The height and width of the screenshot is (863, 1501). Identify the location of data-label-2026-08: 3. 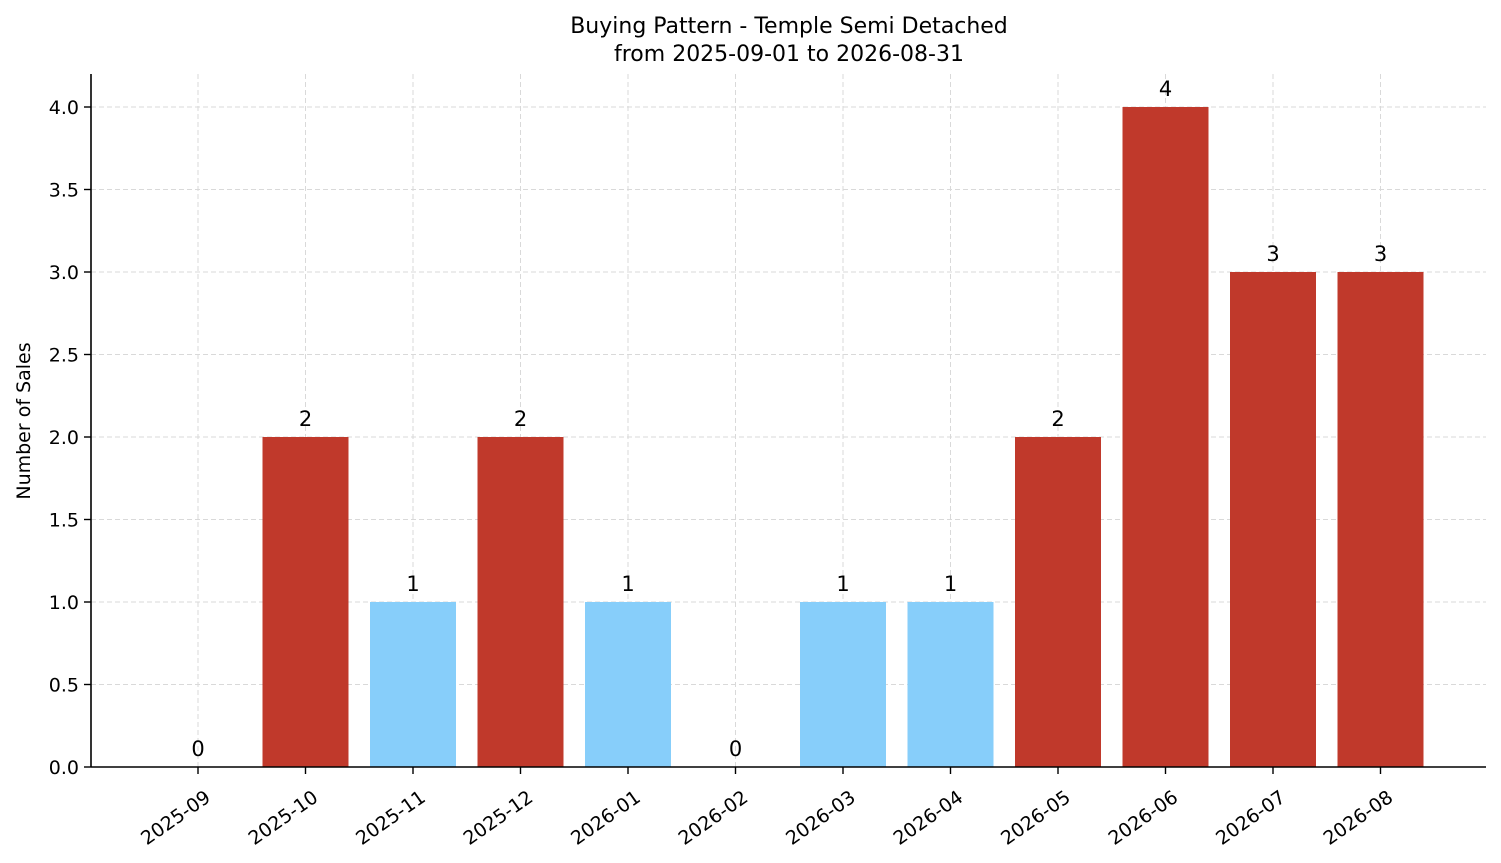
(1380, 254).